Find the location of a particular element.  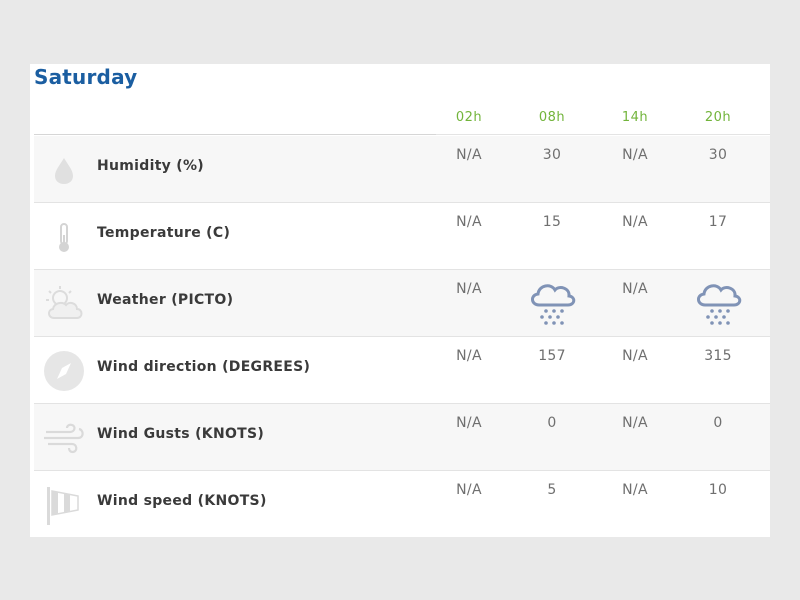

hour-header-row: 02h 08h 14h 20h is located at coordinates (402, 121).